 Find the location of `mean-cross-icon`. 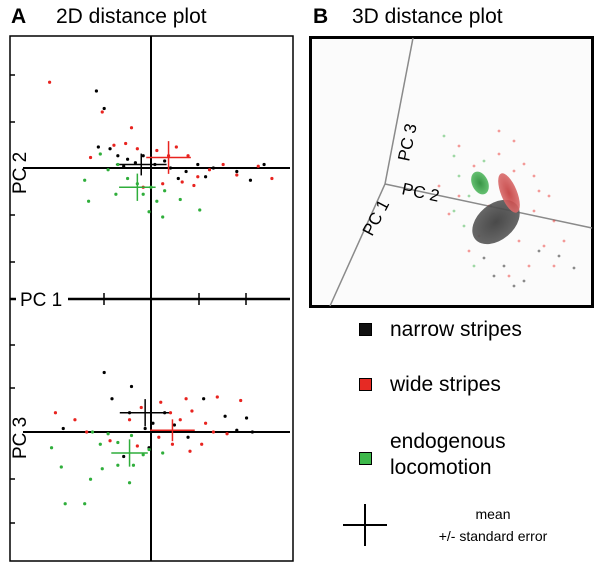

mean-cross-icon is located at coordinates (365, 525).